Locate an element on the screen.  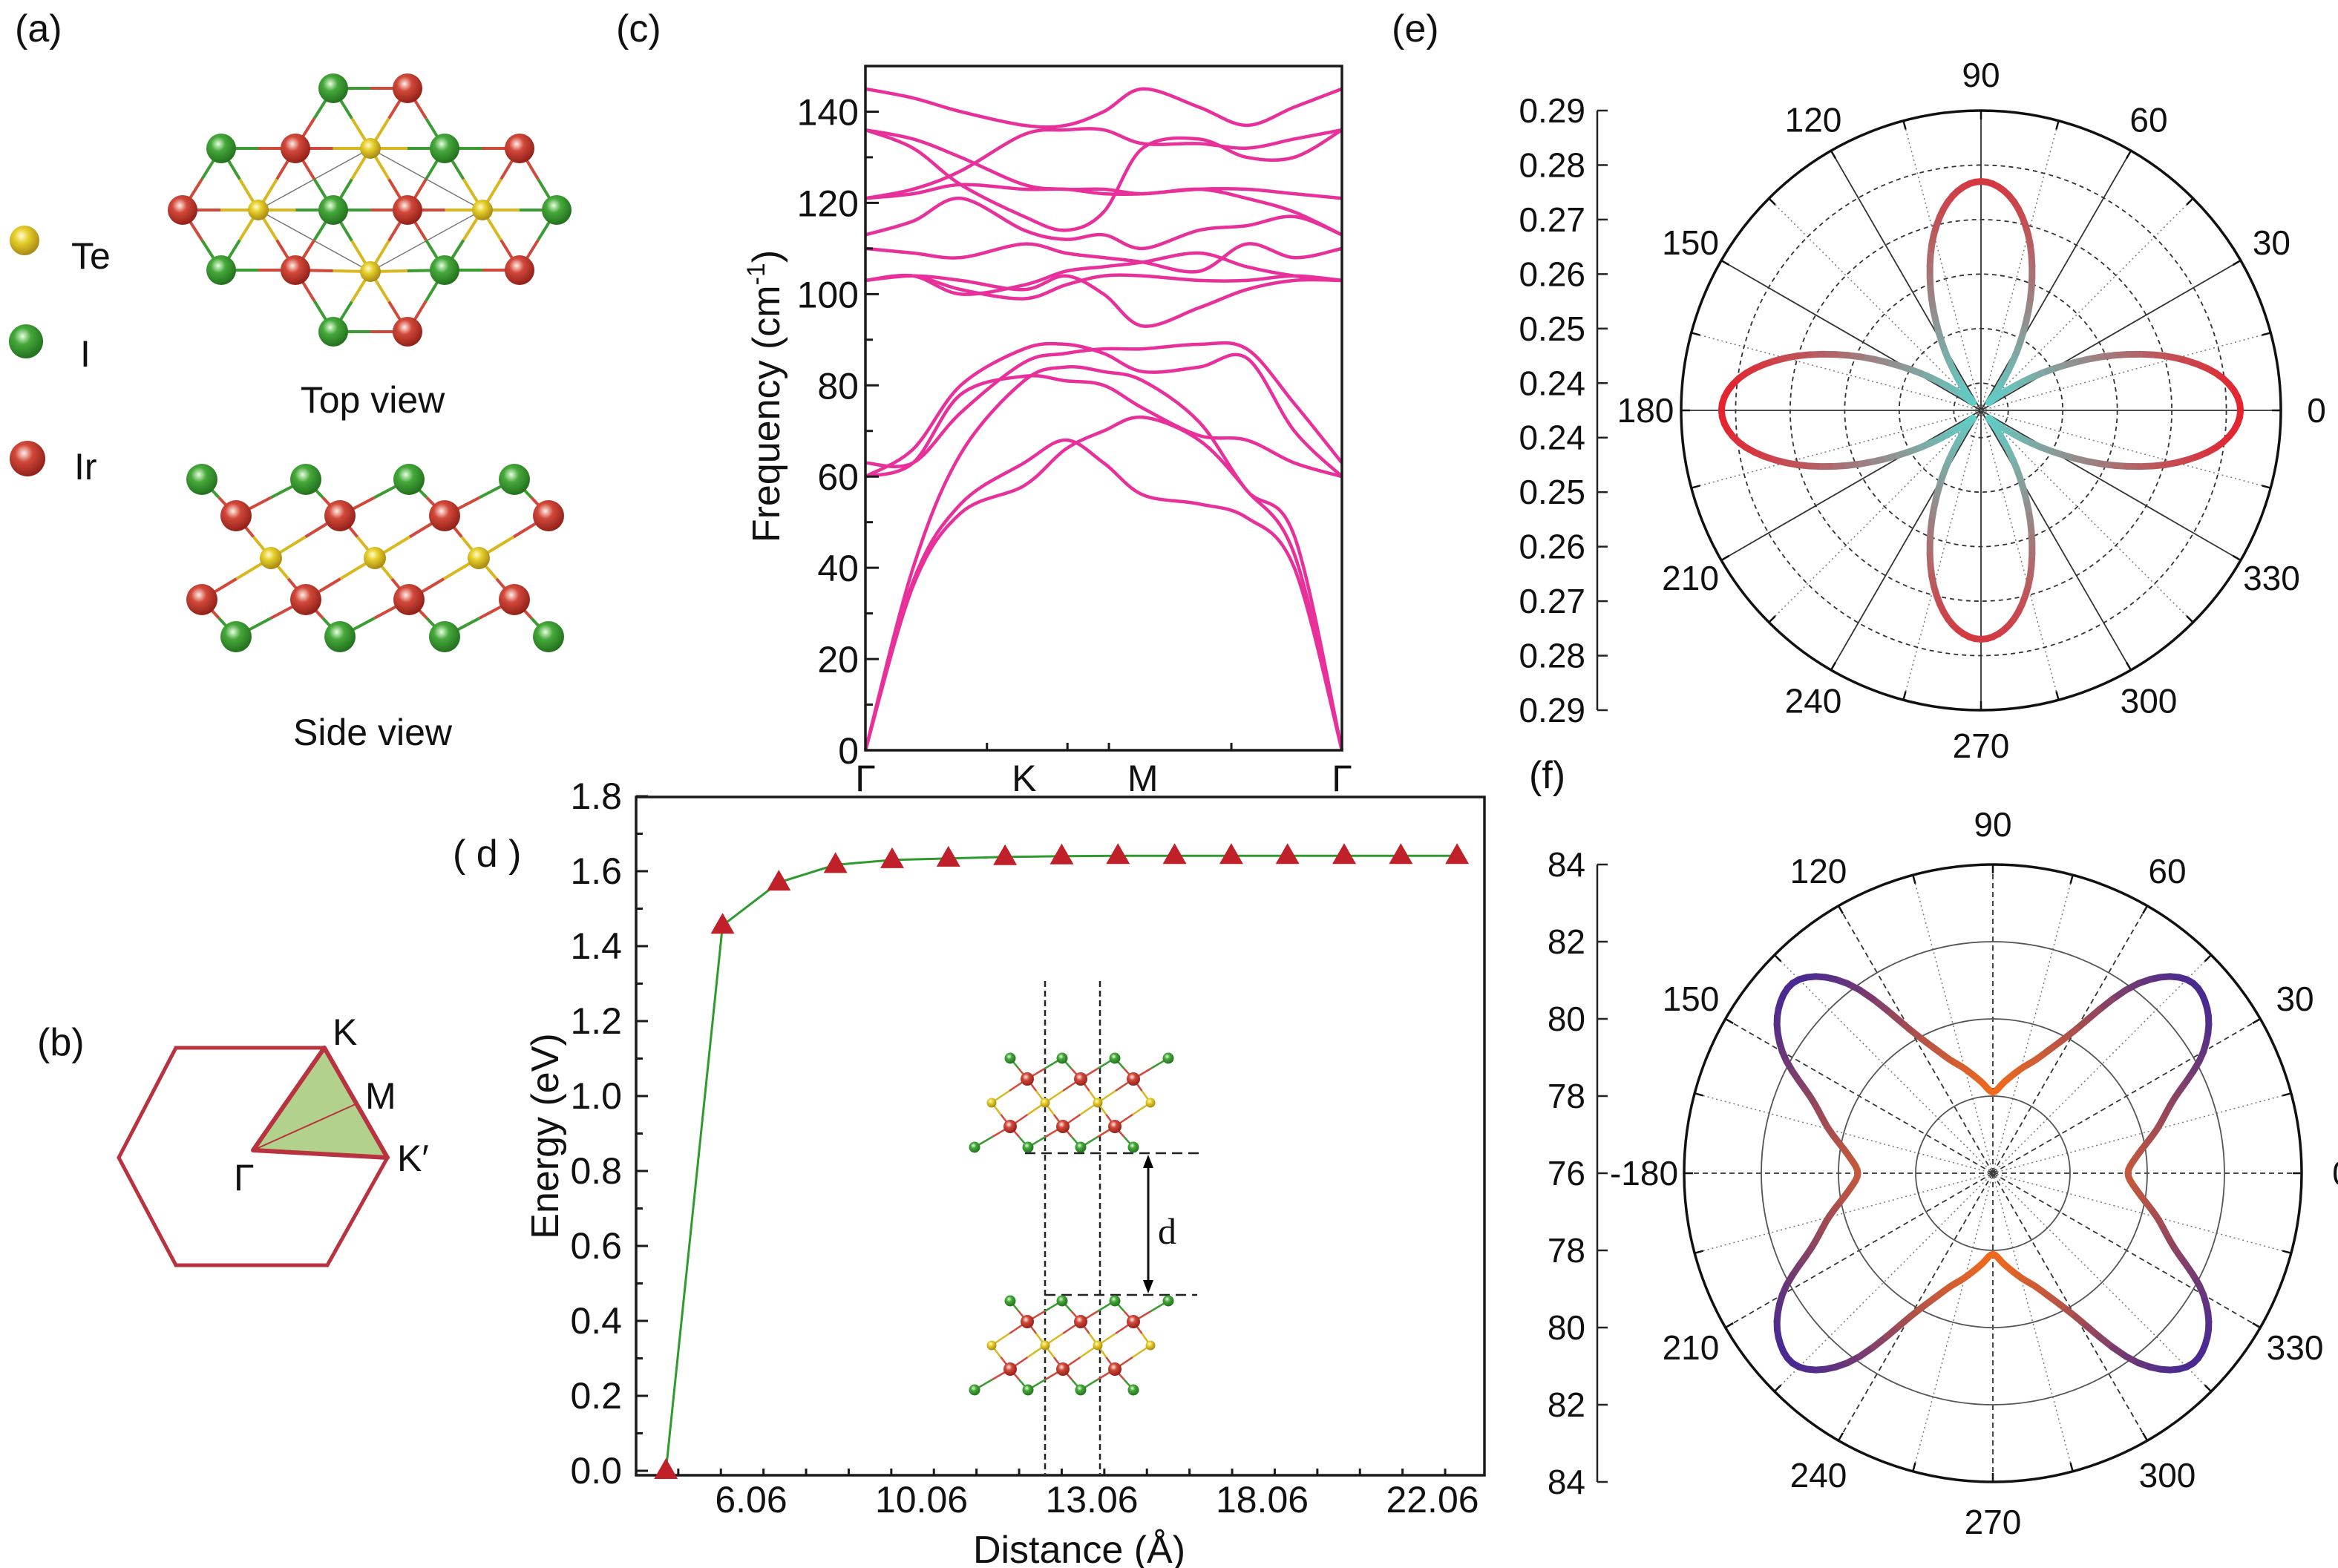
lower-layer is located at coordinates (1072, 1345).